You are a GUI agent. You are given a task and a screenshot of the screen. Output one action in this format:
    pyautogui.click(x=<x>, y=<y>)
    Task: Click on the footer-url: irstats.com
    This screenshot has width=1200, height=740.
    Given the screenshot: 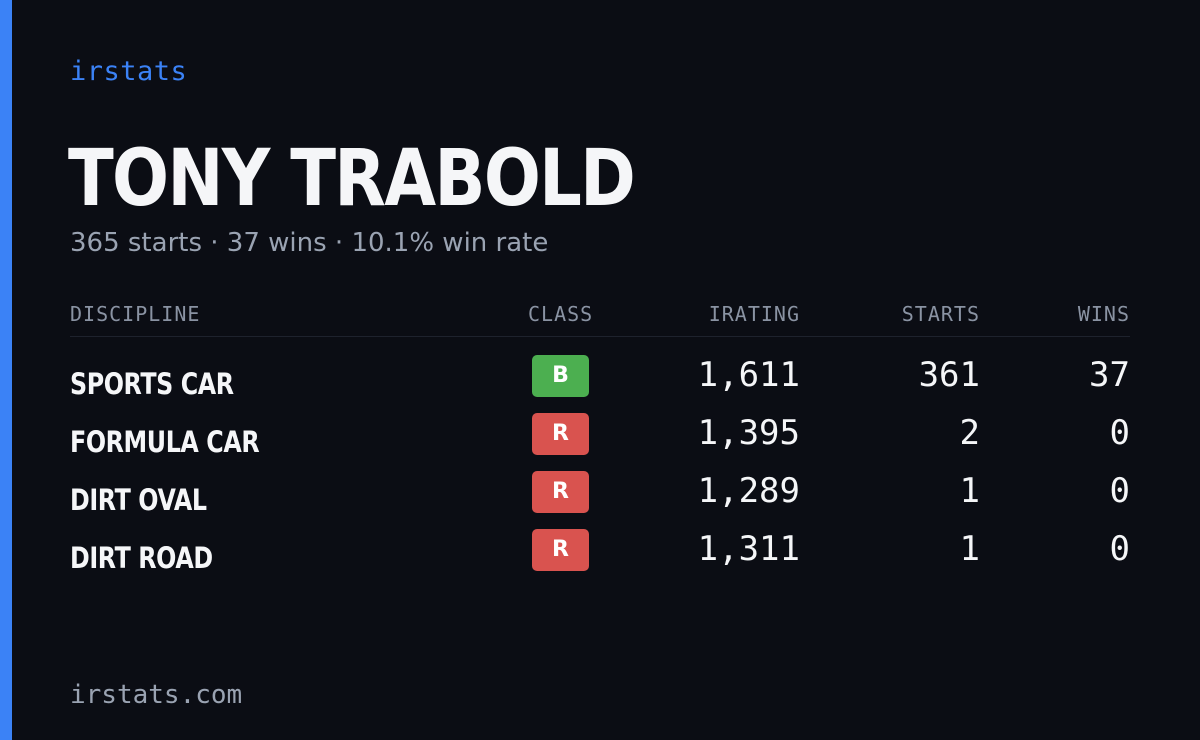 What is the action you would take?
    pyautogui.click(x=156, y=695)
    